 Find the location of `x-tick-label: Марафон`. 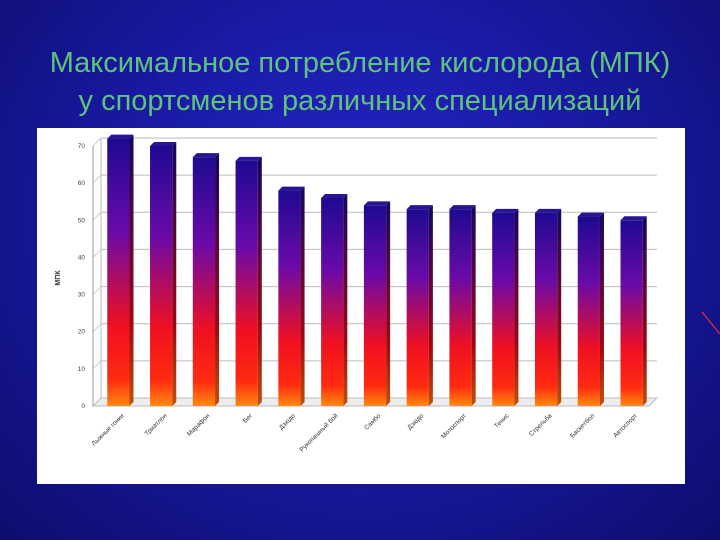

x-tick-label: Марафон is located at coordinates (199, 425).